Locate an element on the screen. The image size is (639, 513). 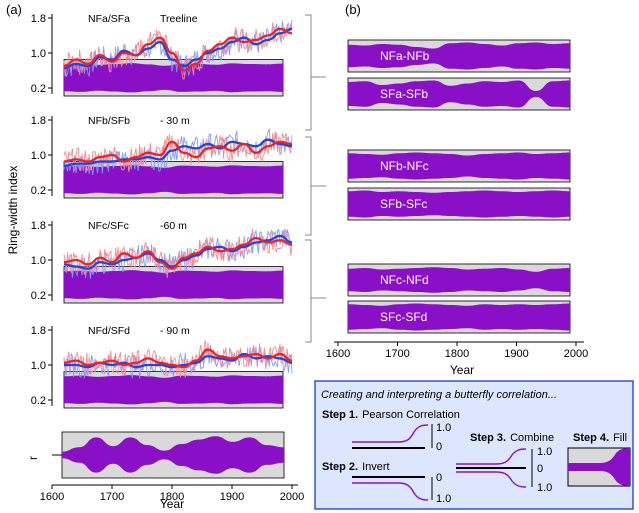
step1-bottom-value: 0 is located at coordinates (439, 447).